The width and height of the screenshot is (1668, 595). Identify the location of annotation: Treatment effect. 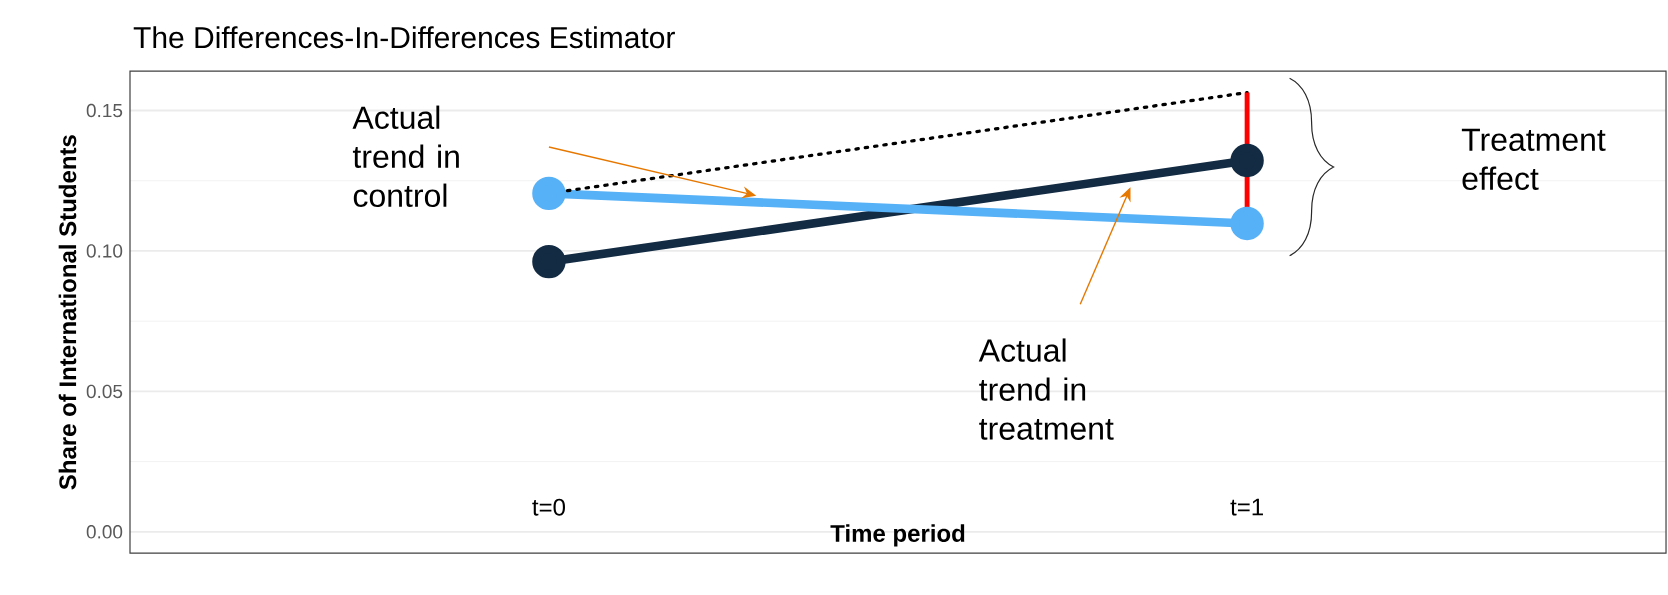
(1533, 159).